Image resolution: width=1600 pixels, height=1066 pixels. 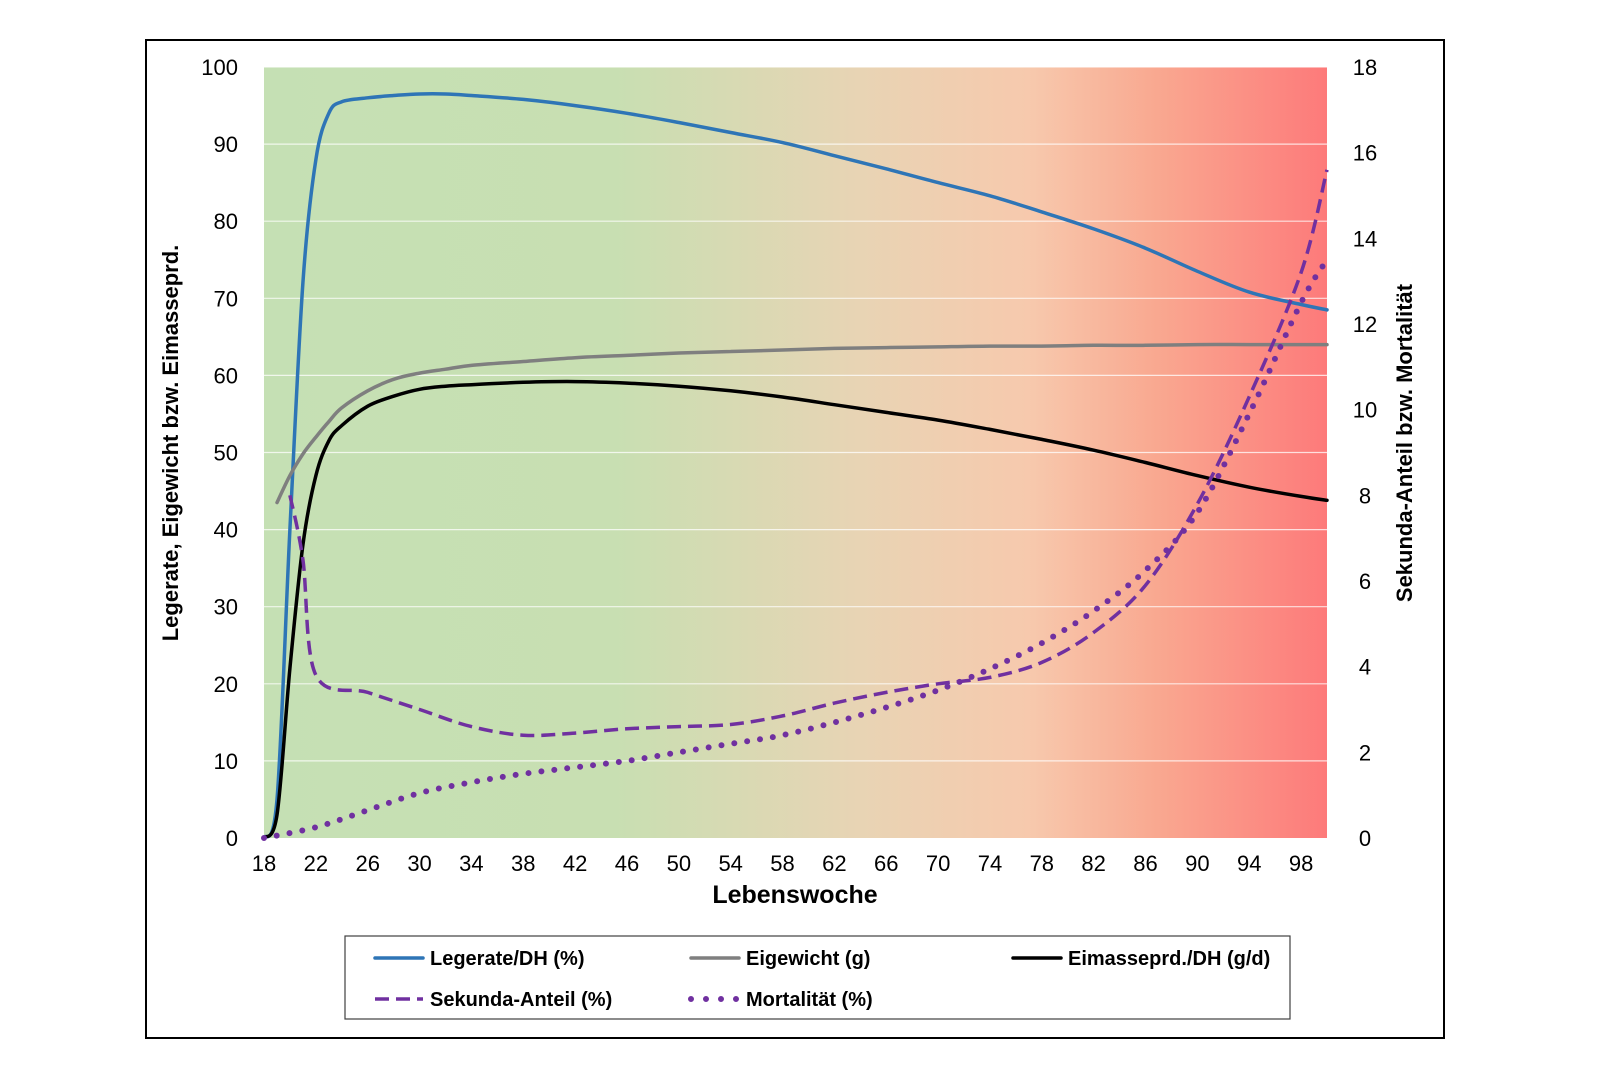 What do you see at coordinates (1042, 863) in the screenshot?
I see `x-tick-label: 78` at bounding box center [1042, 863].